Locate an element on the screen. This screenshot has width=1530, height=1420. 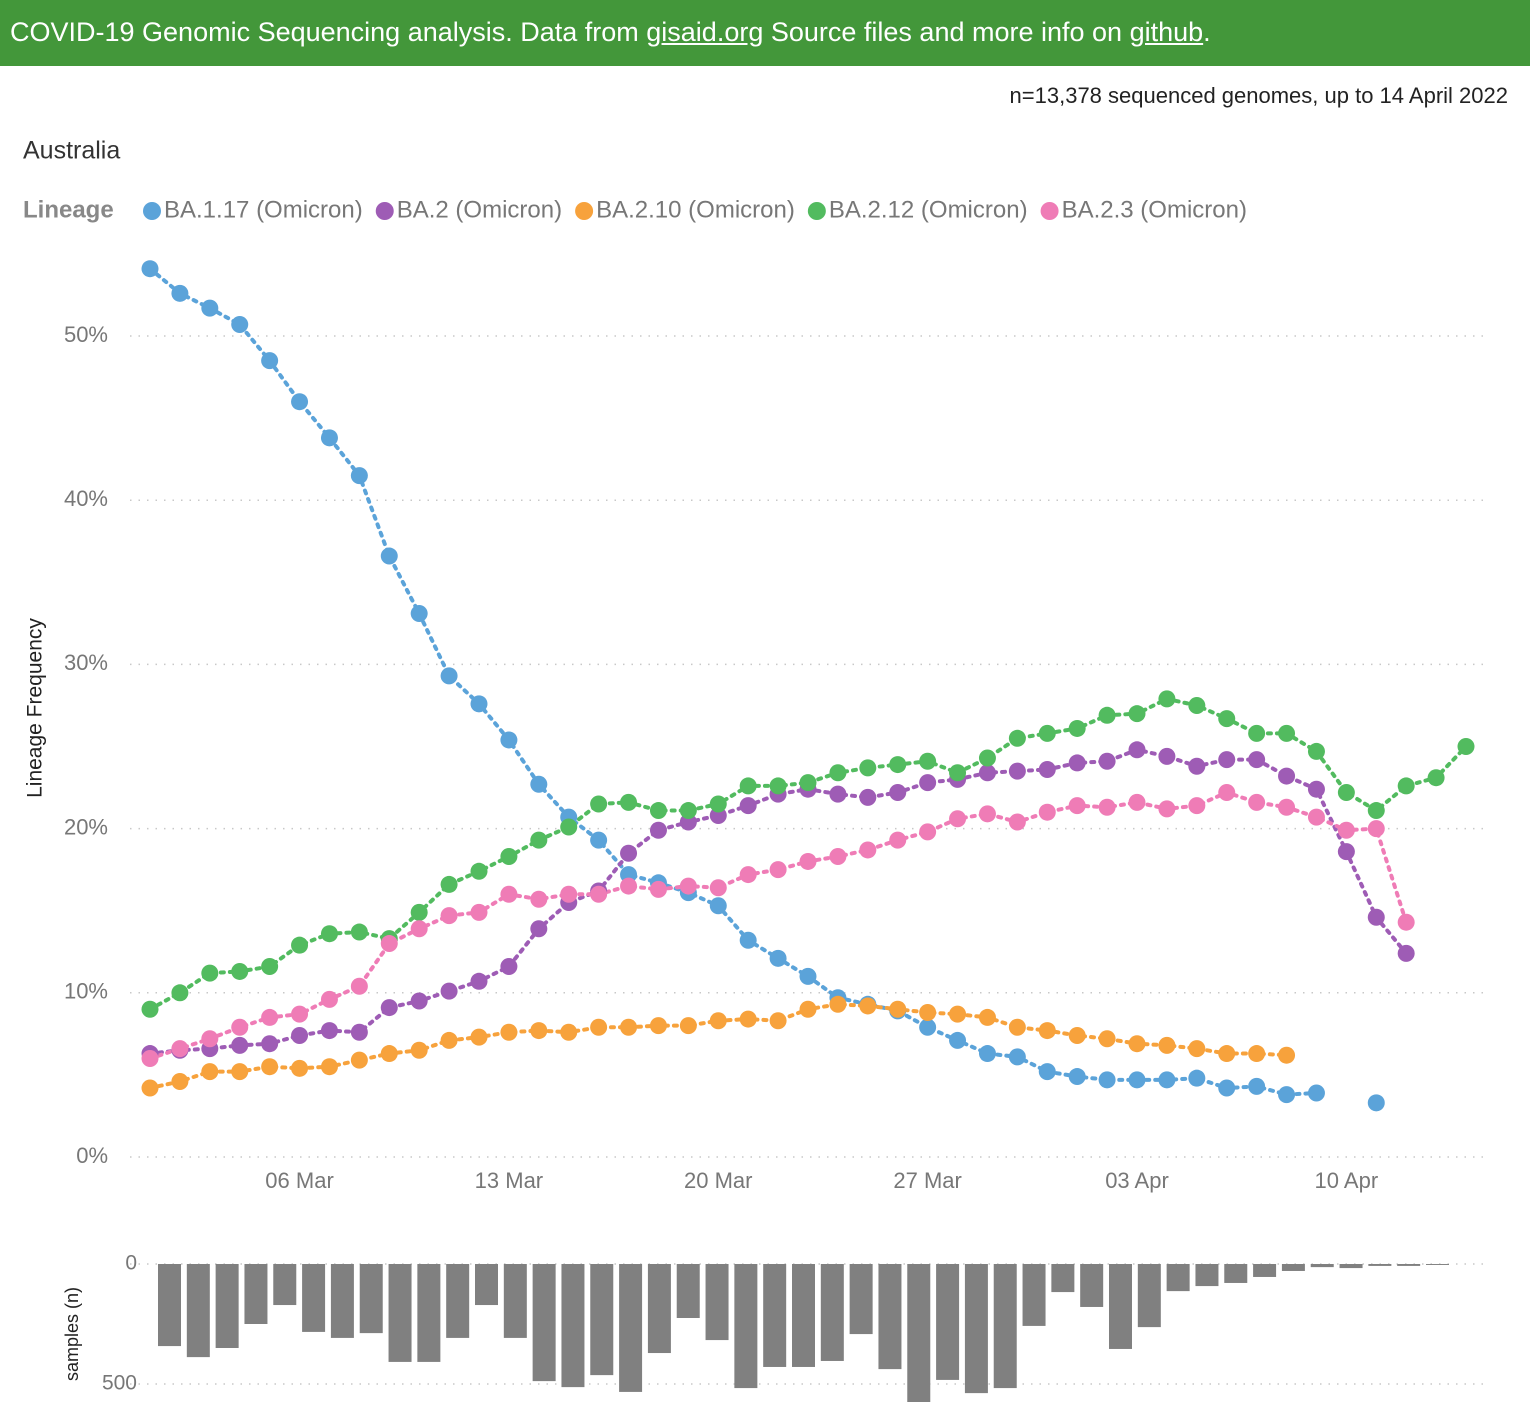
y-tick-label: 20% is located at coordinates (86, 826).